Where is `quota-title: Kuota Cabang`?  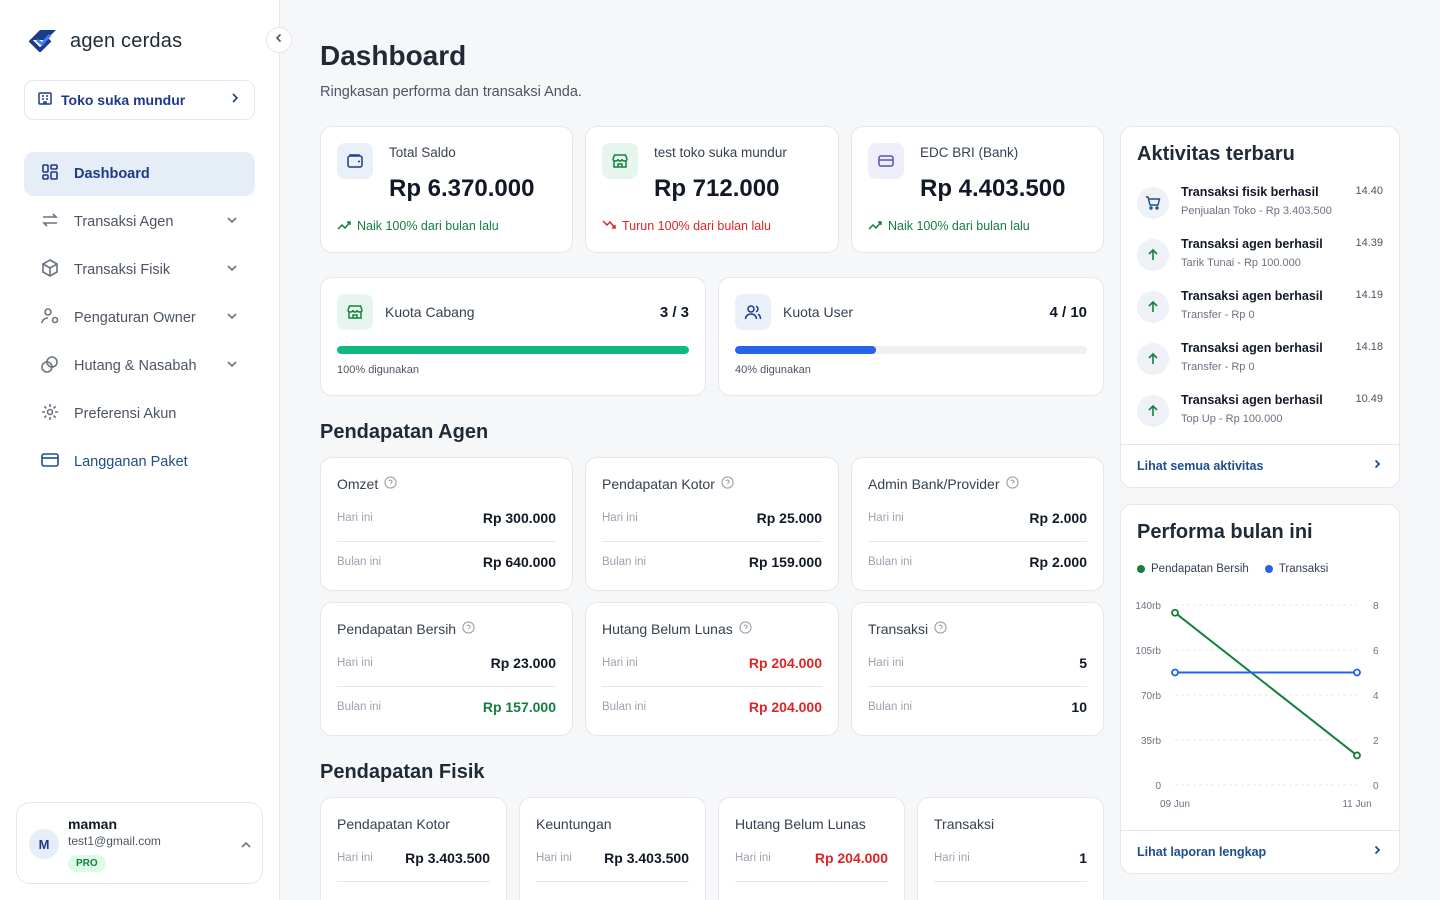 quota-title: Kuota Cabang is located at coordinates (430, 312).